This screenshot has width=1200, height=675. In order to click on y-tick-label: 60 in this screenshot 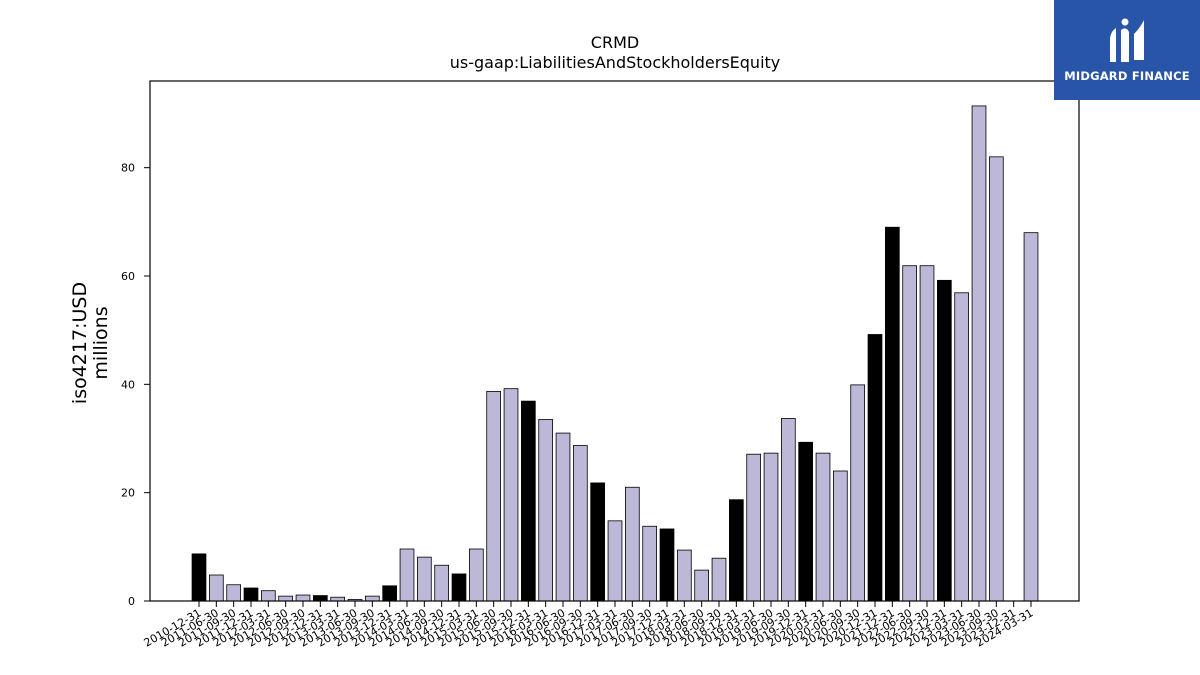, I will do `click(128, 276)`.